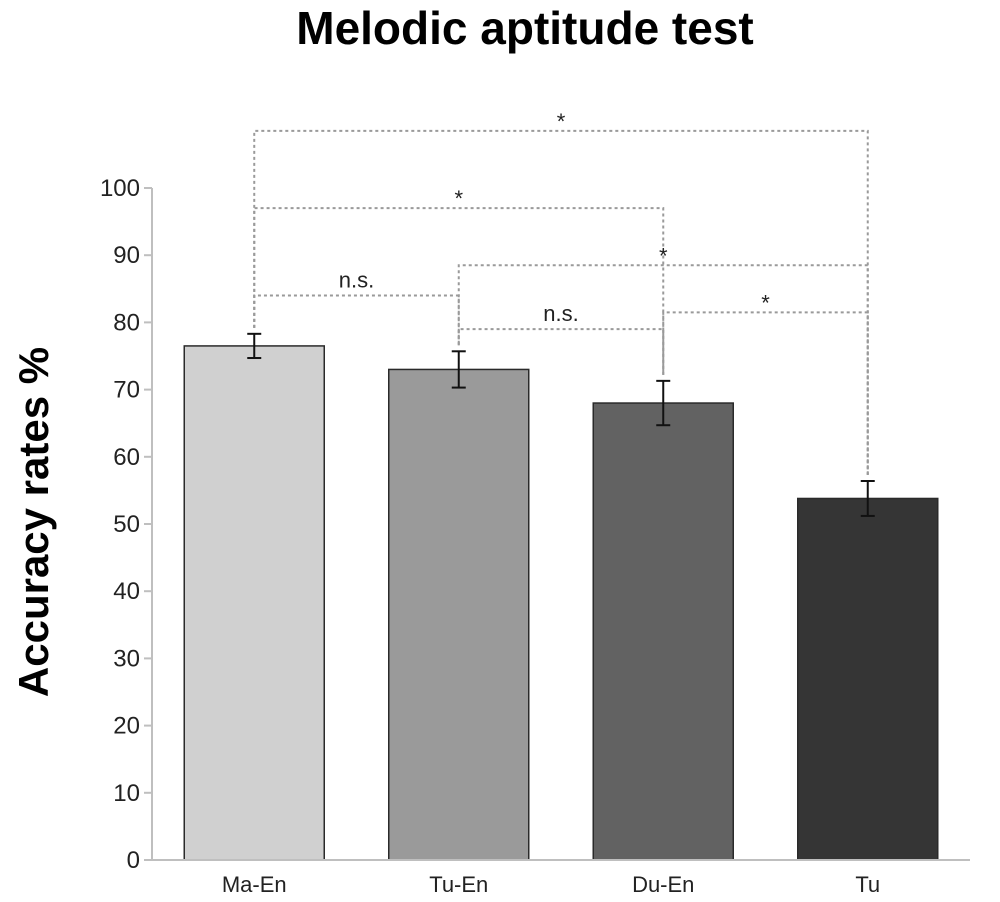  I want to click on x-tick-label: Tu-En, so click(458, 884).